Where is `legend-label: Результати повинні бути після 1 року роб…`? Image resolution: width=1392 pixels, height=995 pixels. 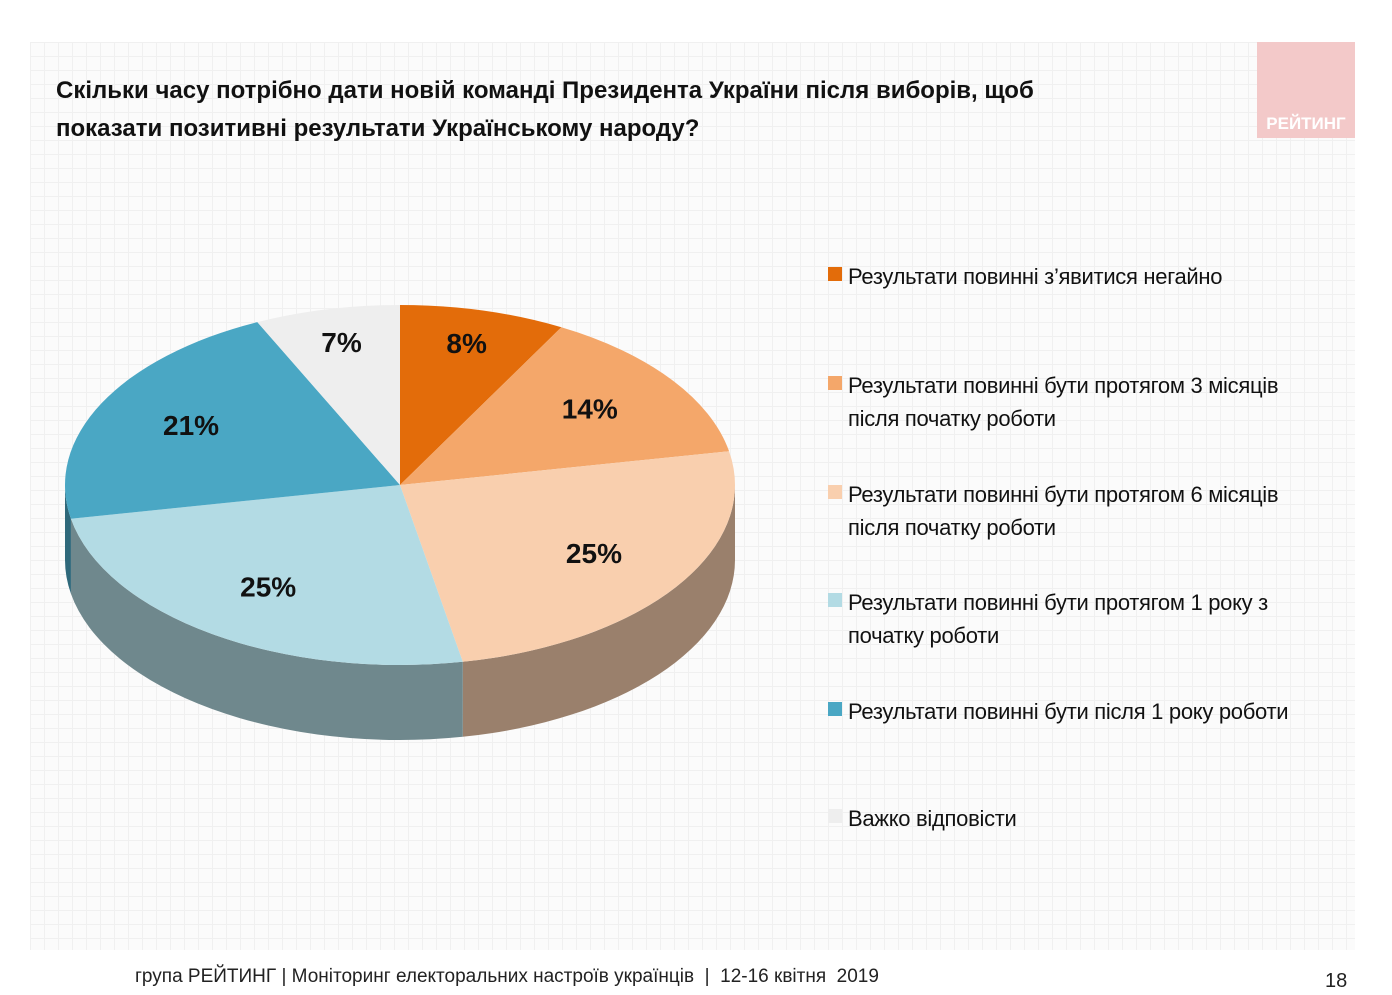
legend-label: Результати повинні бути після 1 року роб… is located at coordinates (1068, 711).